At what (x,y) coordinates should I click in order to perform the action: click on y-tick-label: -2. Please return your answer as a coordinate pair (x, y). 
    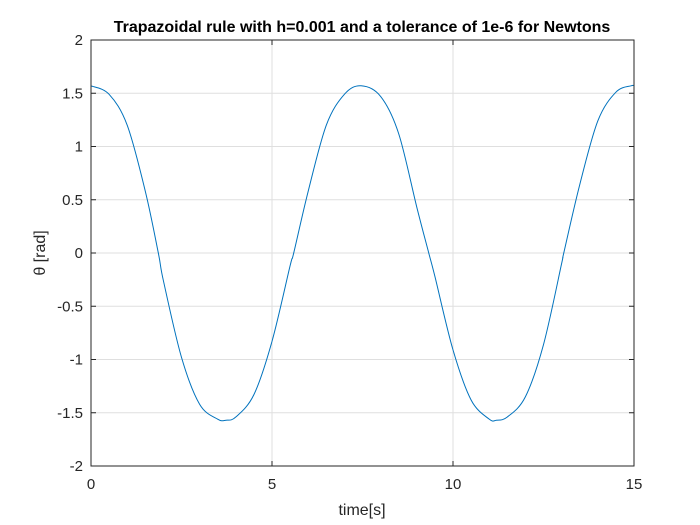
    Looking at the image, I should click on (76, 466).